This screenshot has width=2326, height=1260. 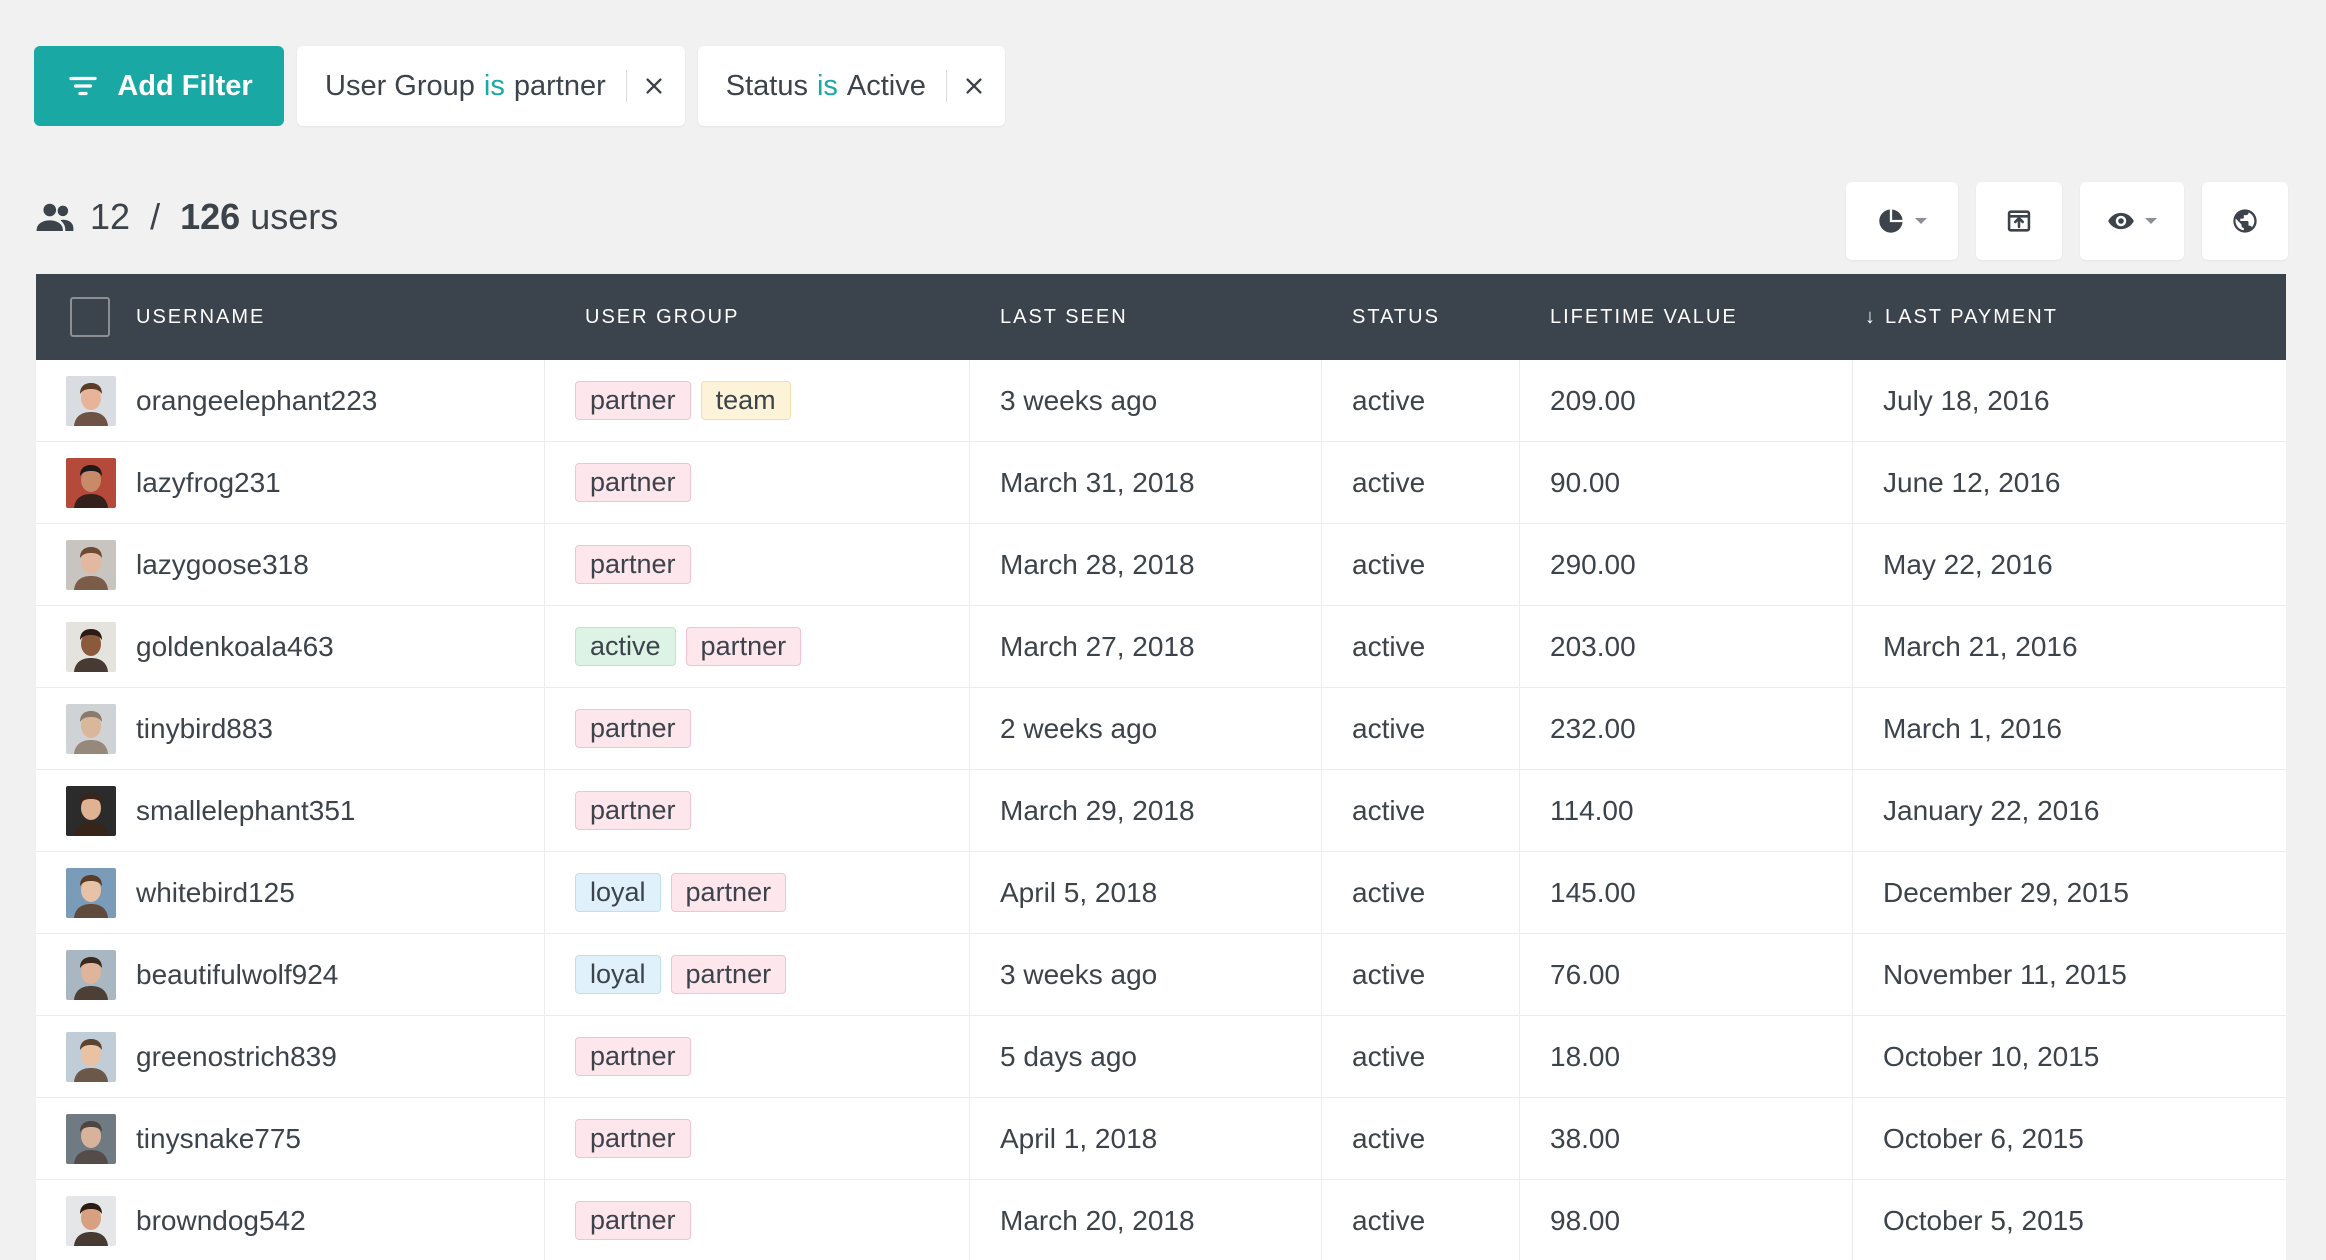 I want to click on cell-username: orangeelephant223, so click(x=290, y=400).